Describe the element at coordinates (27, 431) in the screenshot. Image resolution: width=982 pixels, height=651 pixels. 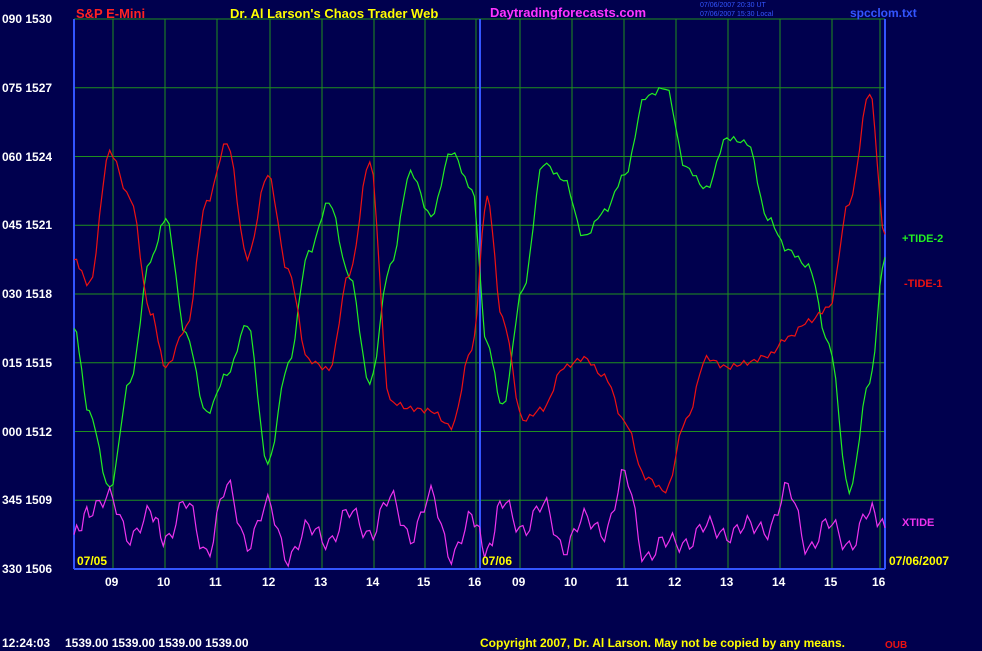
I see `y-tick-label: 000 1512` at that location.